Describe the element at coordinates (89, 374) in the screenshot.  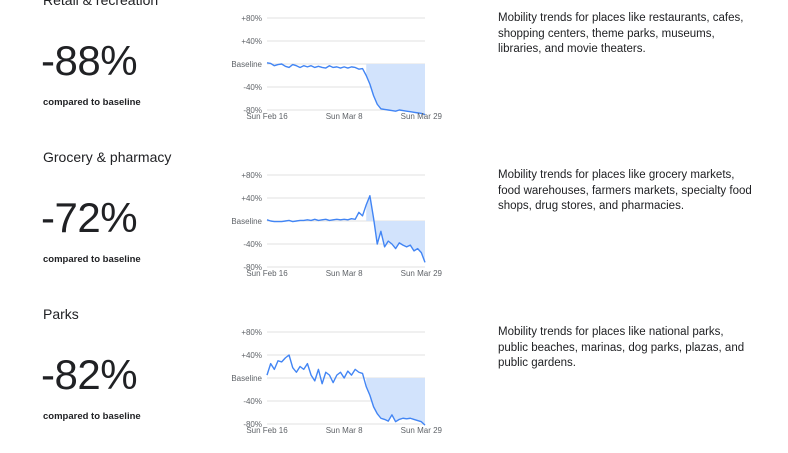
I see `percent-change: -82%` at that location.